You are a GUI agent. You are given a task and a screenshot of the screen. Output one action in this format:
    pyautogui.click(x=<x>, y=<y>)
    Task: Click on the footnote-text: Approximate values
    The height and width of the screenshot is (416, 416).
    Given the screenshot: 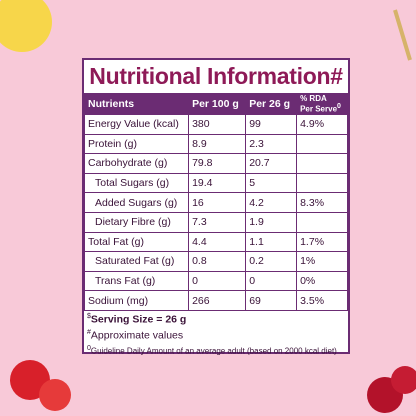 What is the action you would take?
    pyautogui.click(x=137, y=335)
    